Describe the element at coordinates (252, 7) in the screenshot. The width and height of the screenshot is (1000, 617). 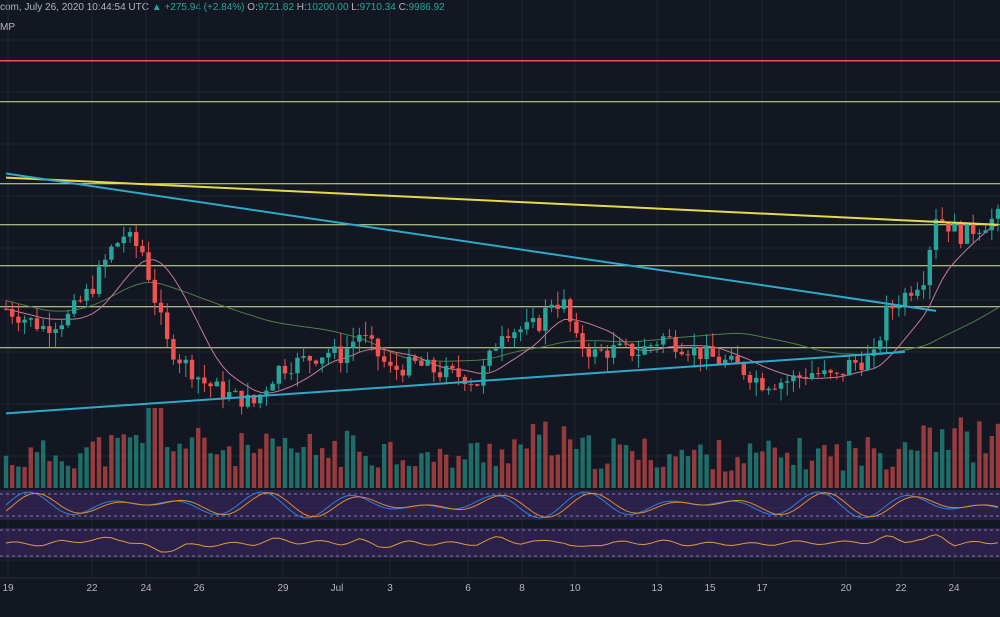
I see `open-label: O:` at that location.